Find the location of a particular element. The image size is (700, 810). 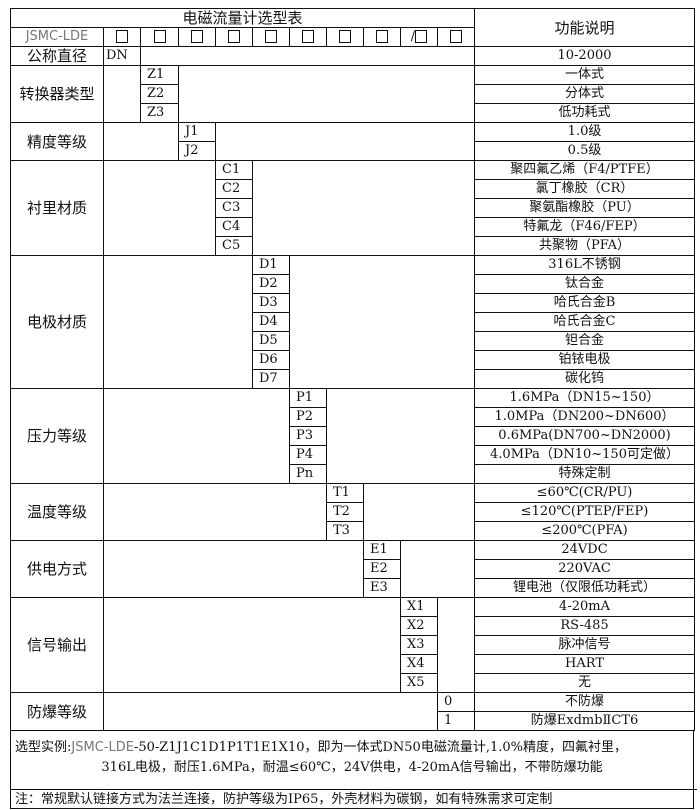

option-desc: 无 is located at coordinates (585, 683).